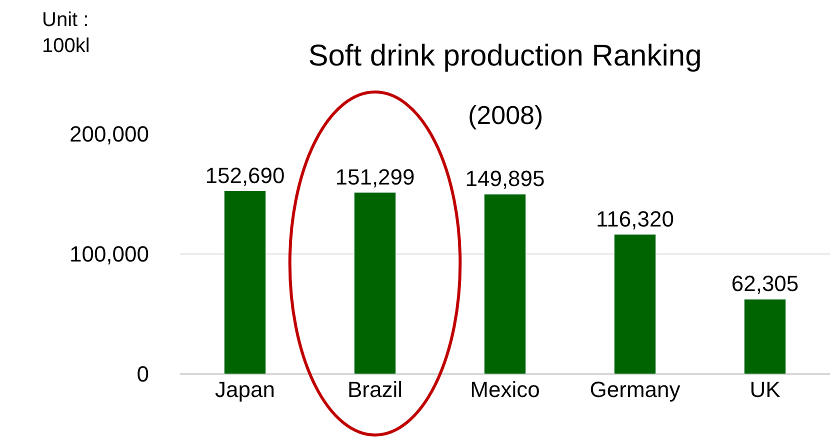  What do you see at coordinates (505, 389) in the screenshot?
I see `x-tick-label: Mexico` at bounding box center [505, 389].